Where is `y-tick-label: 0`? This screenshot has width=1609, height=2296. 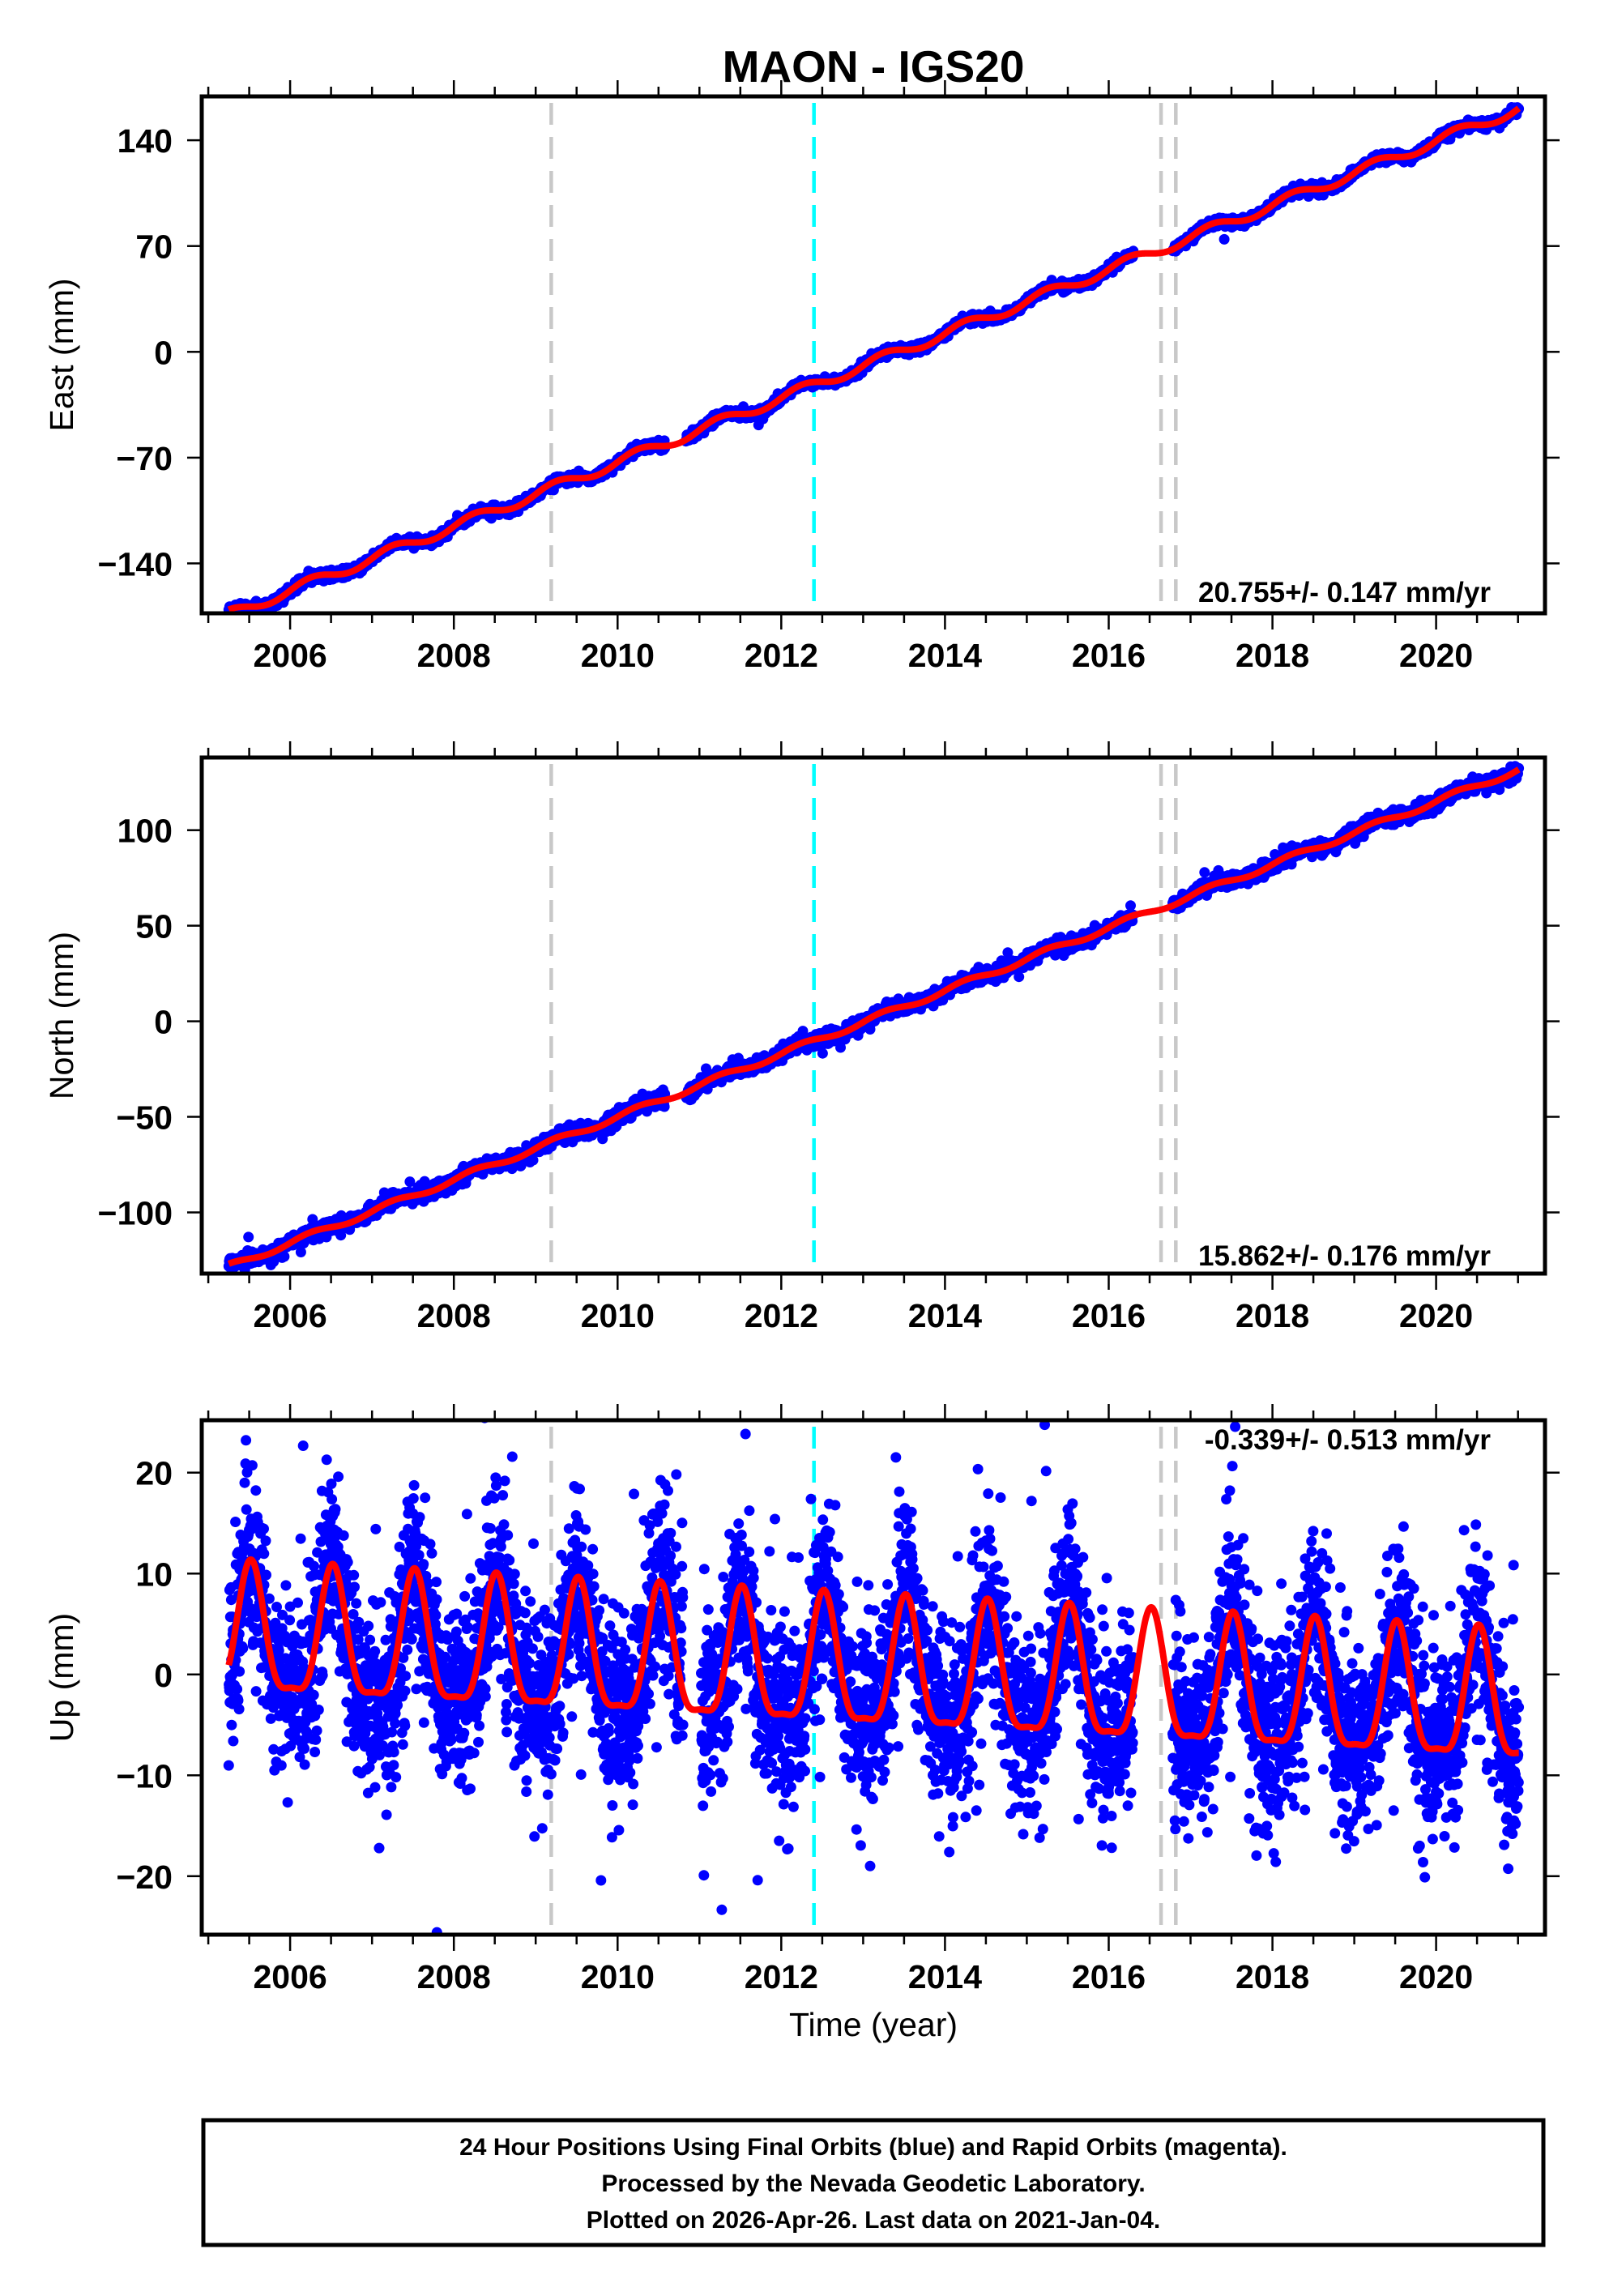 y-tick-label: 0 is located at coordinates (163, 352).